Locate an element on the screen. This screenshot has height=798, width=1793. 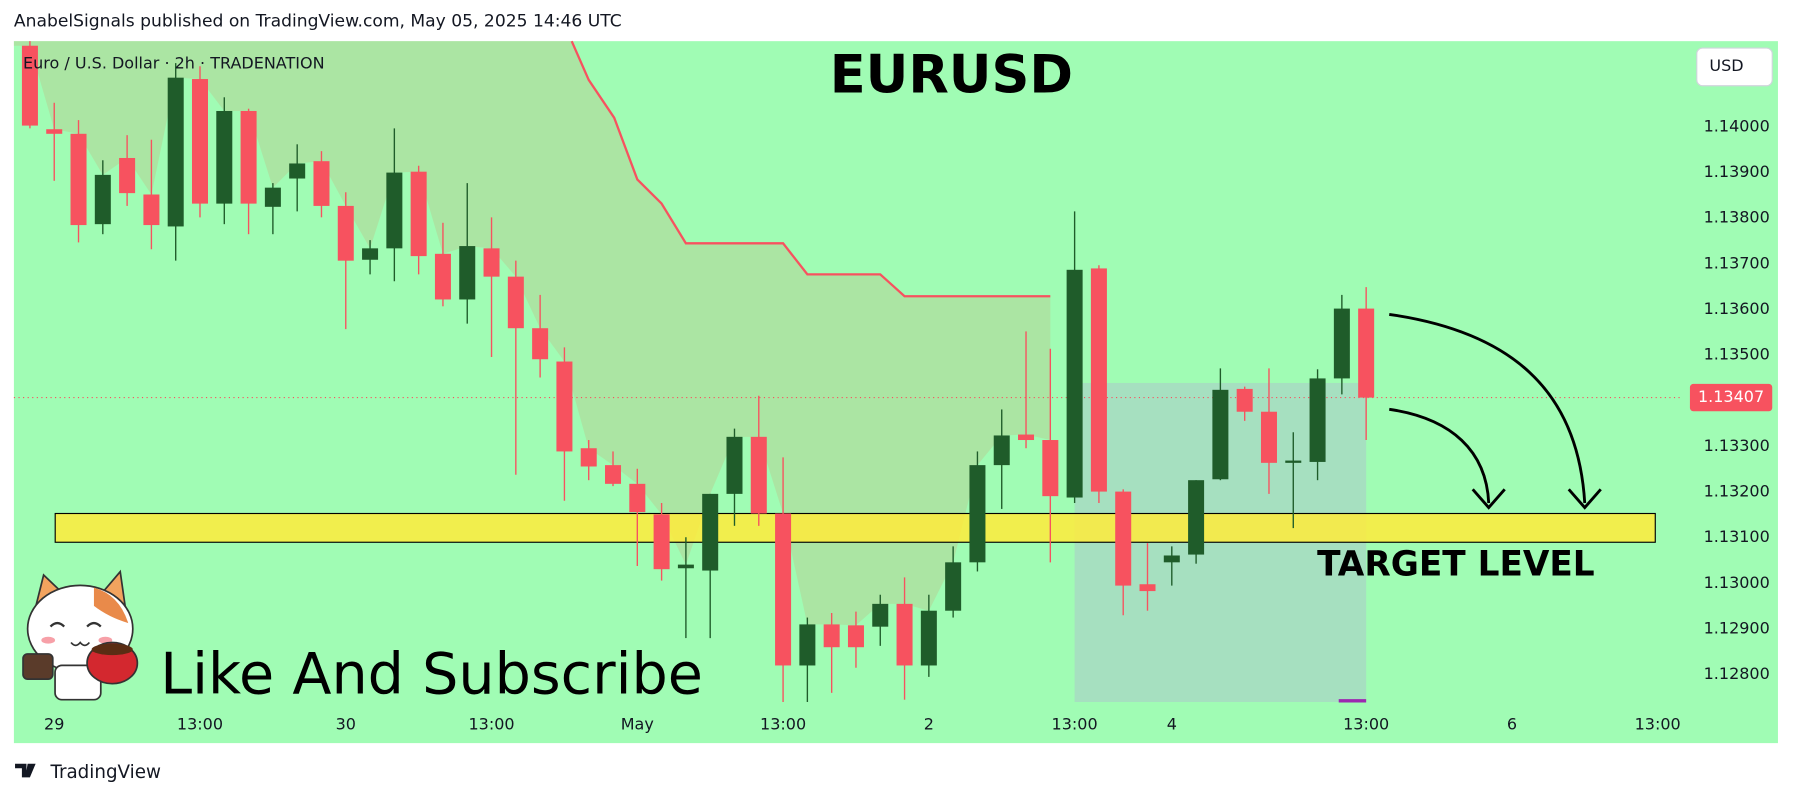
currency-label: USD is located at coordinates (1726, 65).